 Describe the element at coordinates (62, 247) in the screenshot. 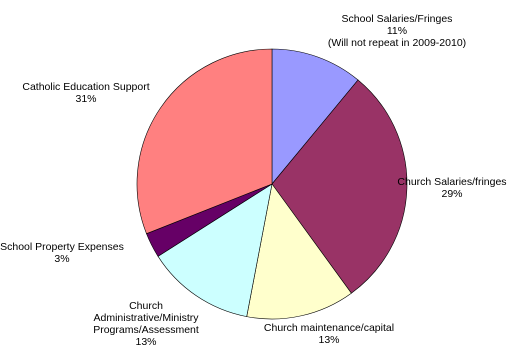

I see `slice-label-line: School Property Expenses` at that location.